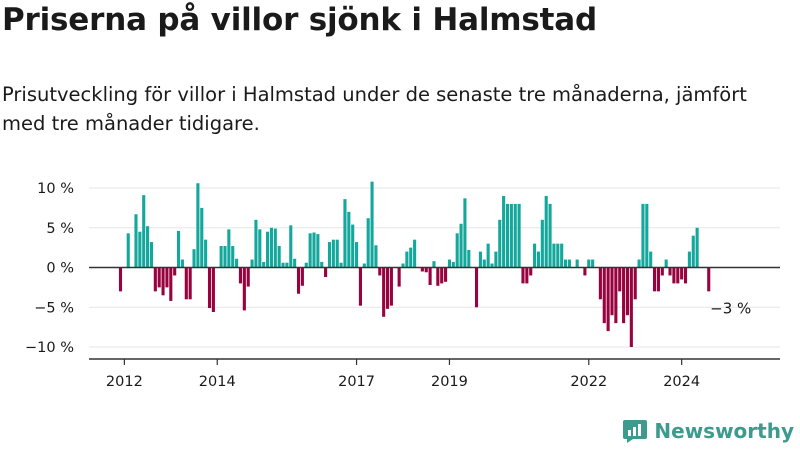  Describe the element at coordinates (60, 269) in the screenshot. I see `y-tick-label: 0 %` at that location.